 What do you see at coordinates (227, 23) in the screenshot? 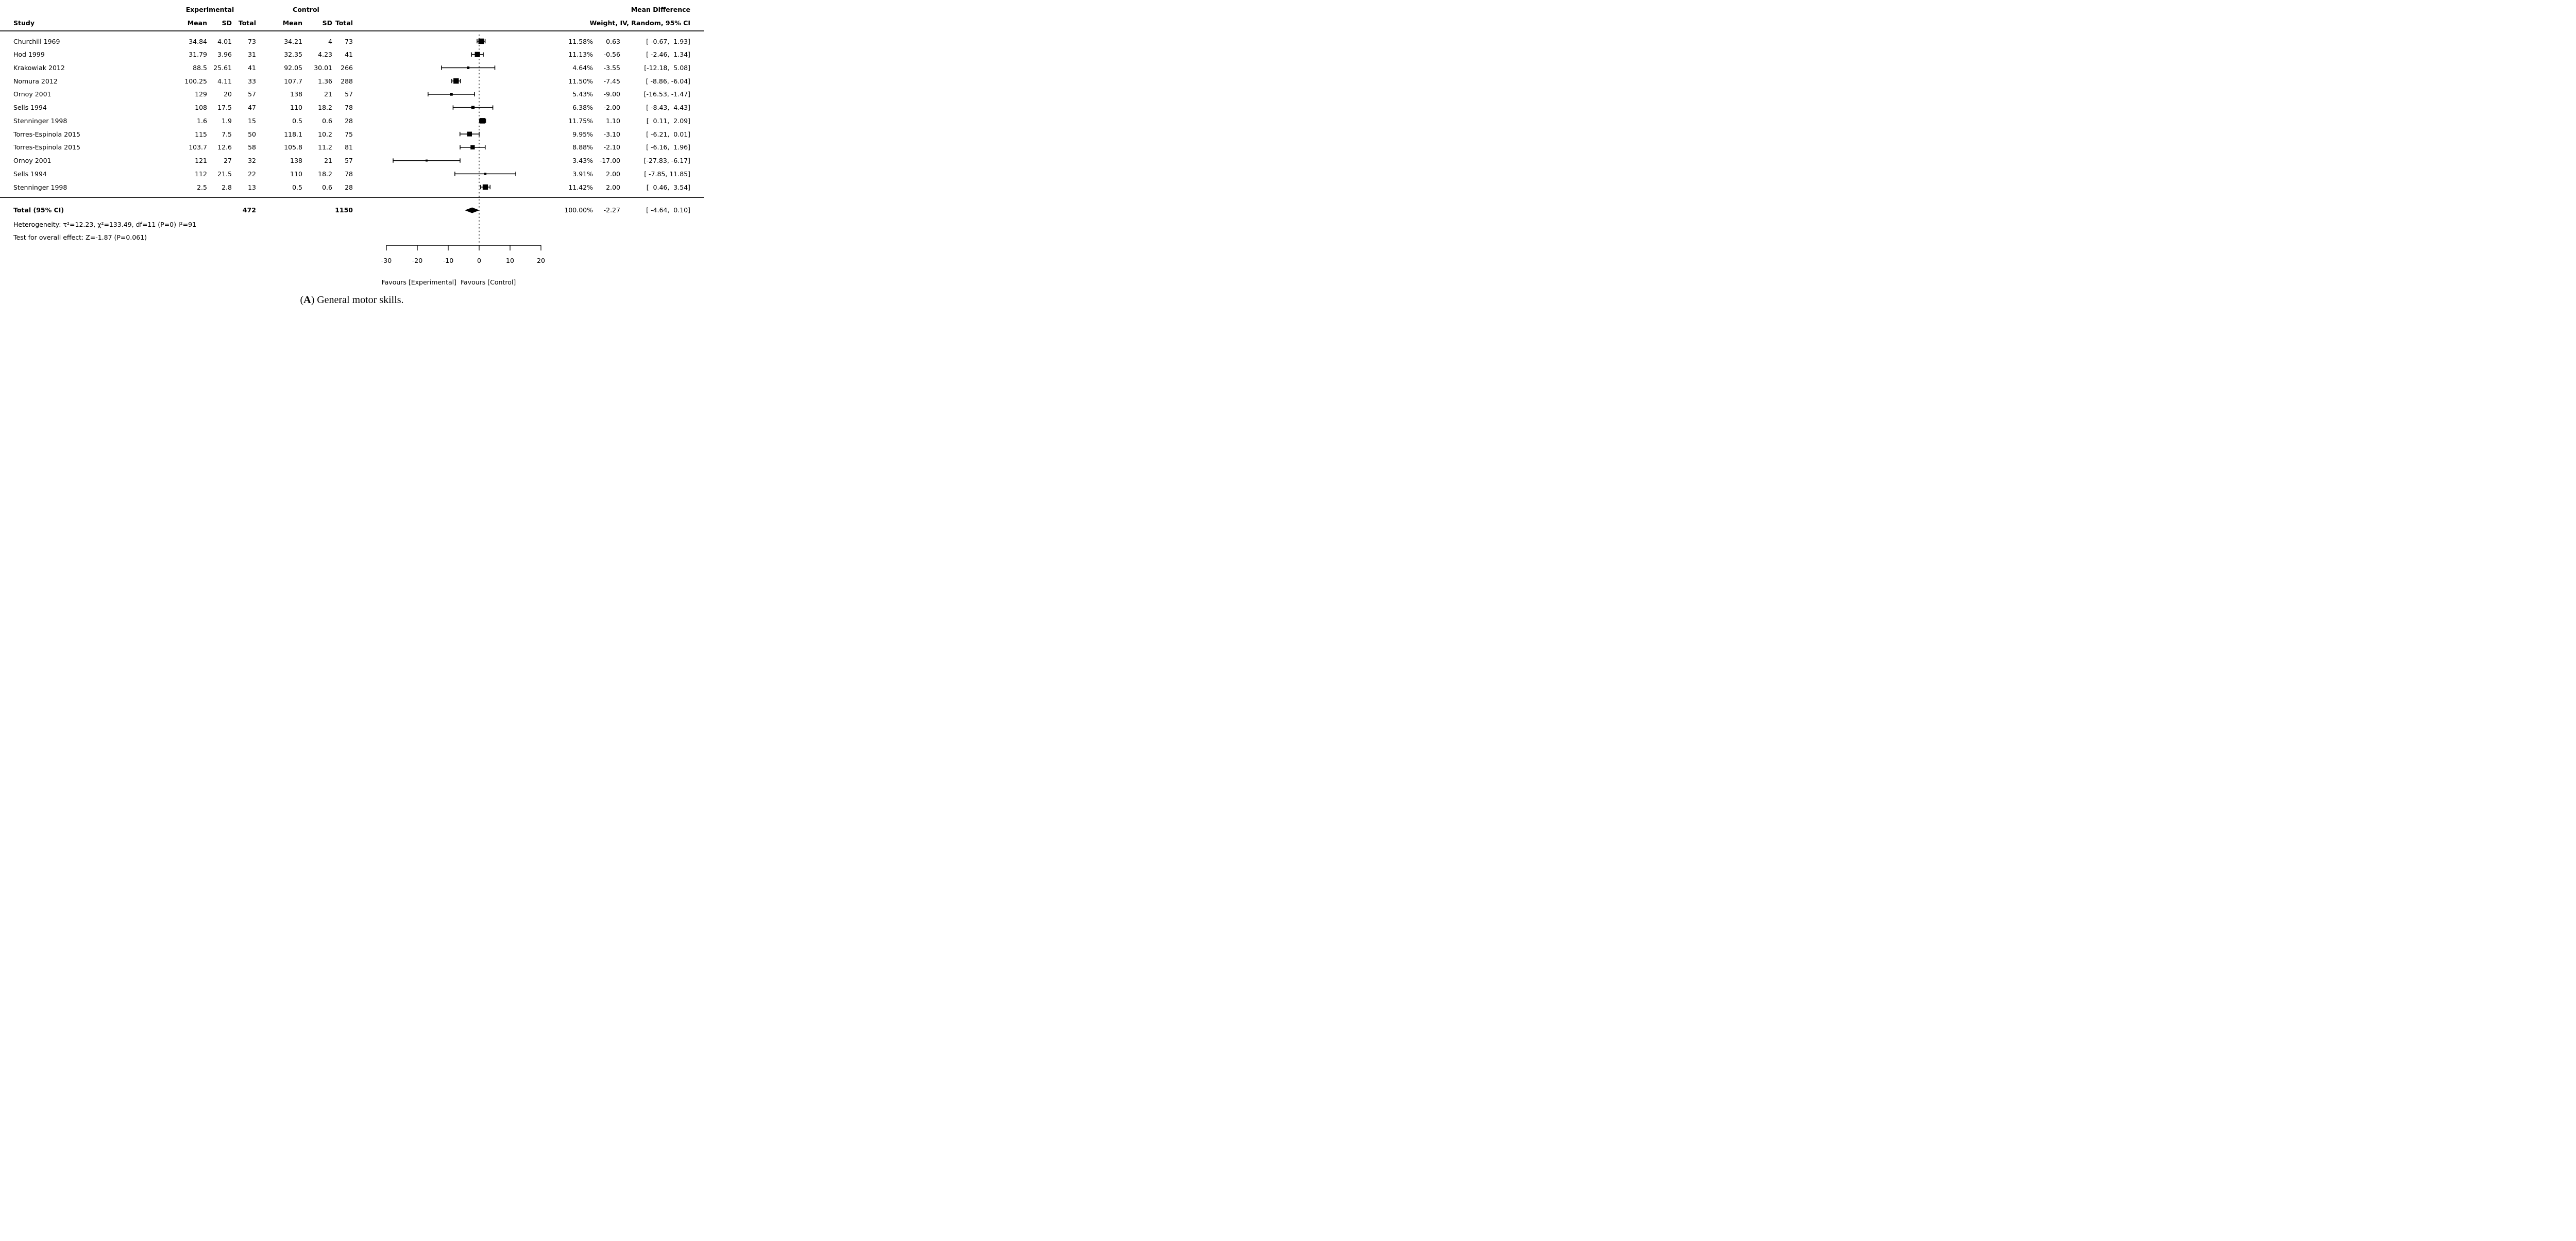
I see `exp-sd-header: SD` at bounding box center [227, 23].